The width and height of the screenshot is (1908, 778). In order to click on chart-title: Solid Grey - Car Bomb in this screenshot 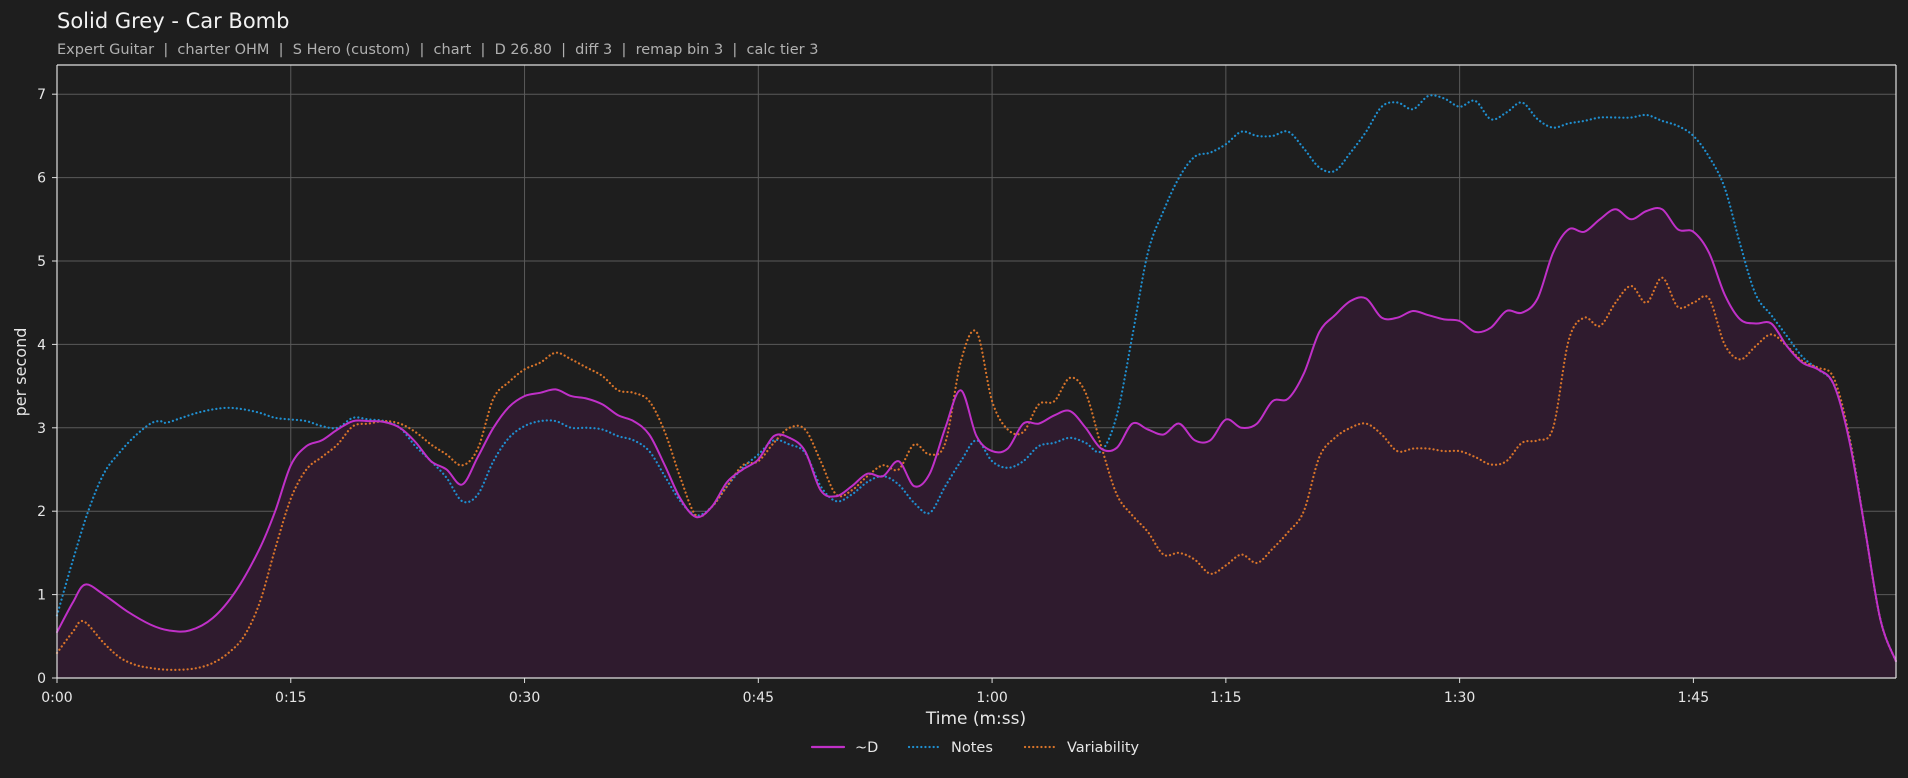, I will do `click(173, 21)`.